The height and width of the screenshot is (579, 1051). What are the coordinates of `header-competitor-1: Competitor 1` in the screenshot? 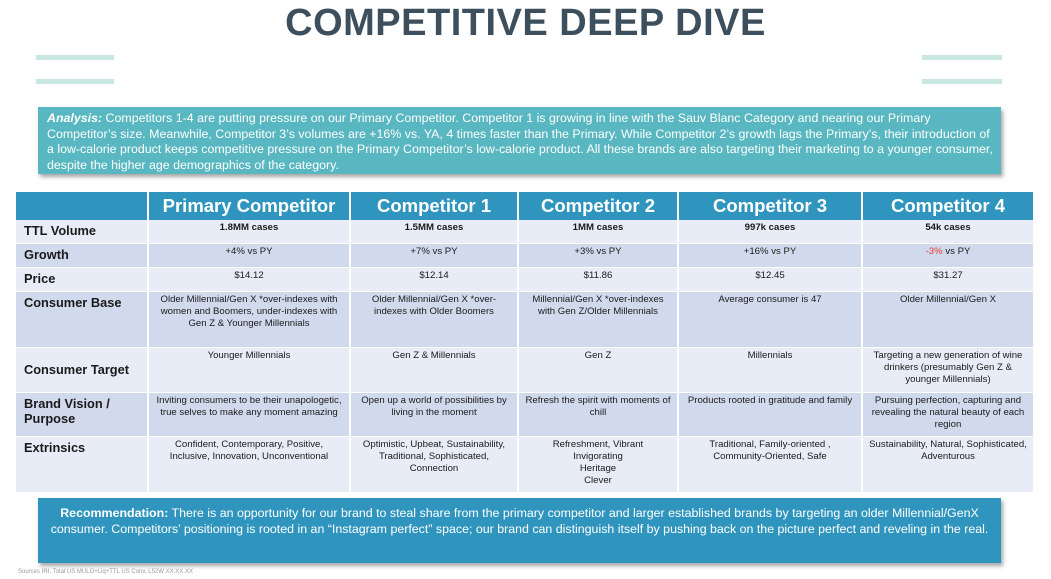 It's located at (434, 206).